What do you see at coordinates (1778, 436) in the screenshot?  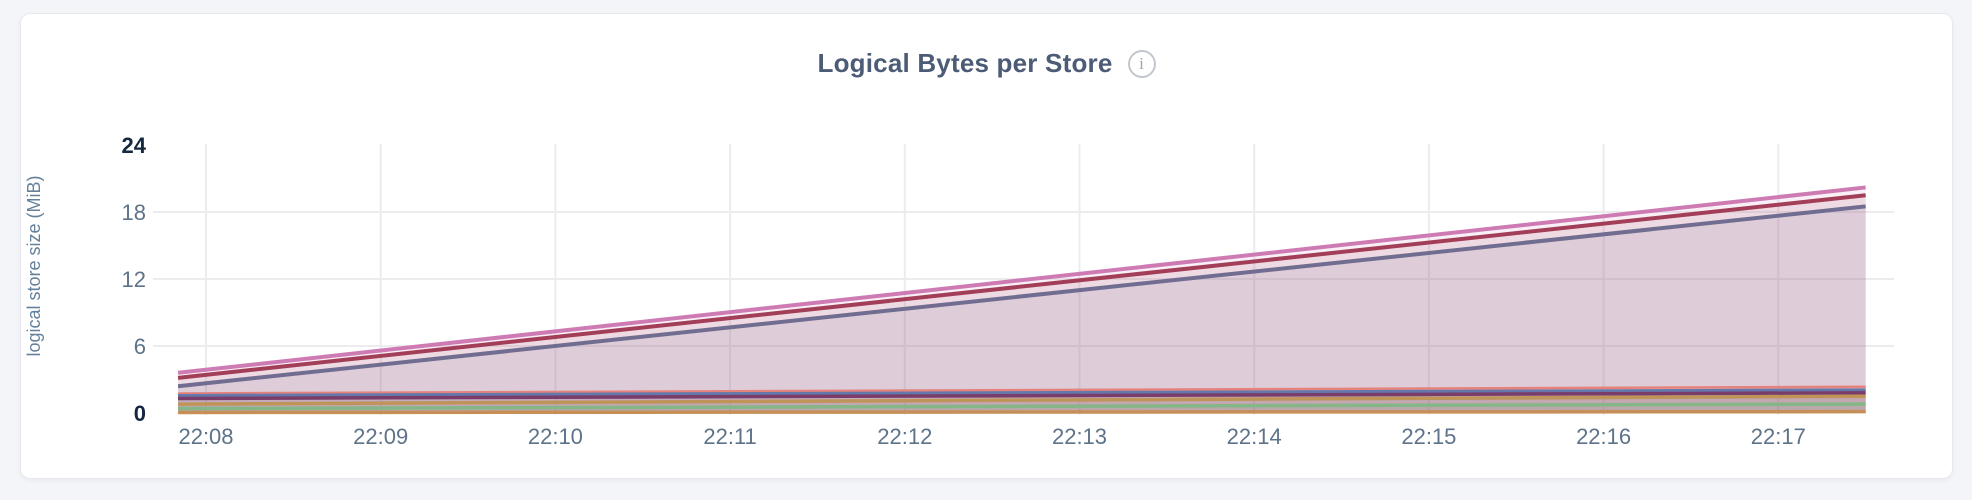 I see `x-tick-label-22:17: 22:17` at bounding box center [1778, 436].